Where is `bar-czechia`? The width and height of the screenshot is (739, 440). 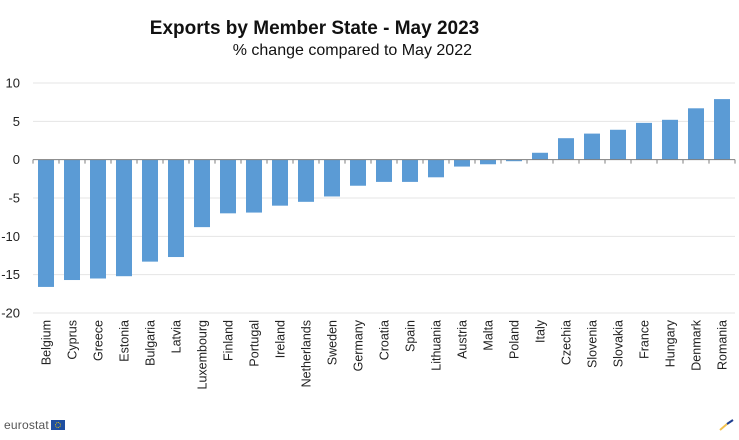 bar-czechia is located at coordinates (566, 149).